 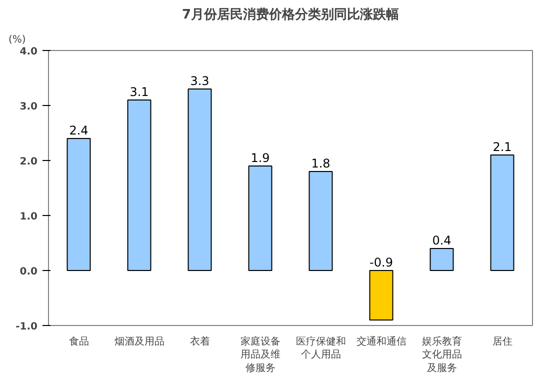 I want to click on data-label: 0.4, so click(x=442, y=241).